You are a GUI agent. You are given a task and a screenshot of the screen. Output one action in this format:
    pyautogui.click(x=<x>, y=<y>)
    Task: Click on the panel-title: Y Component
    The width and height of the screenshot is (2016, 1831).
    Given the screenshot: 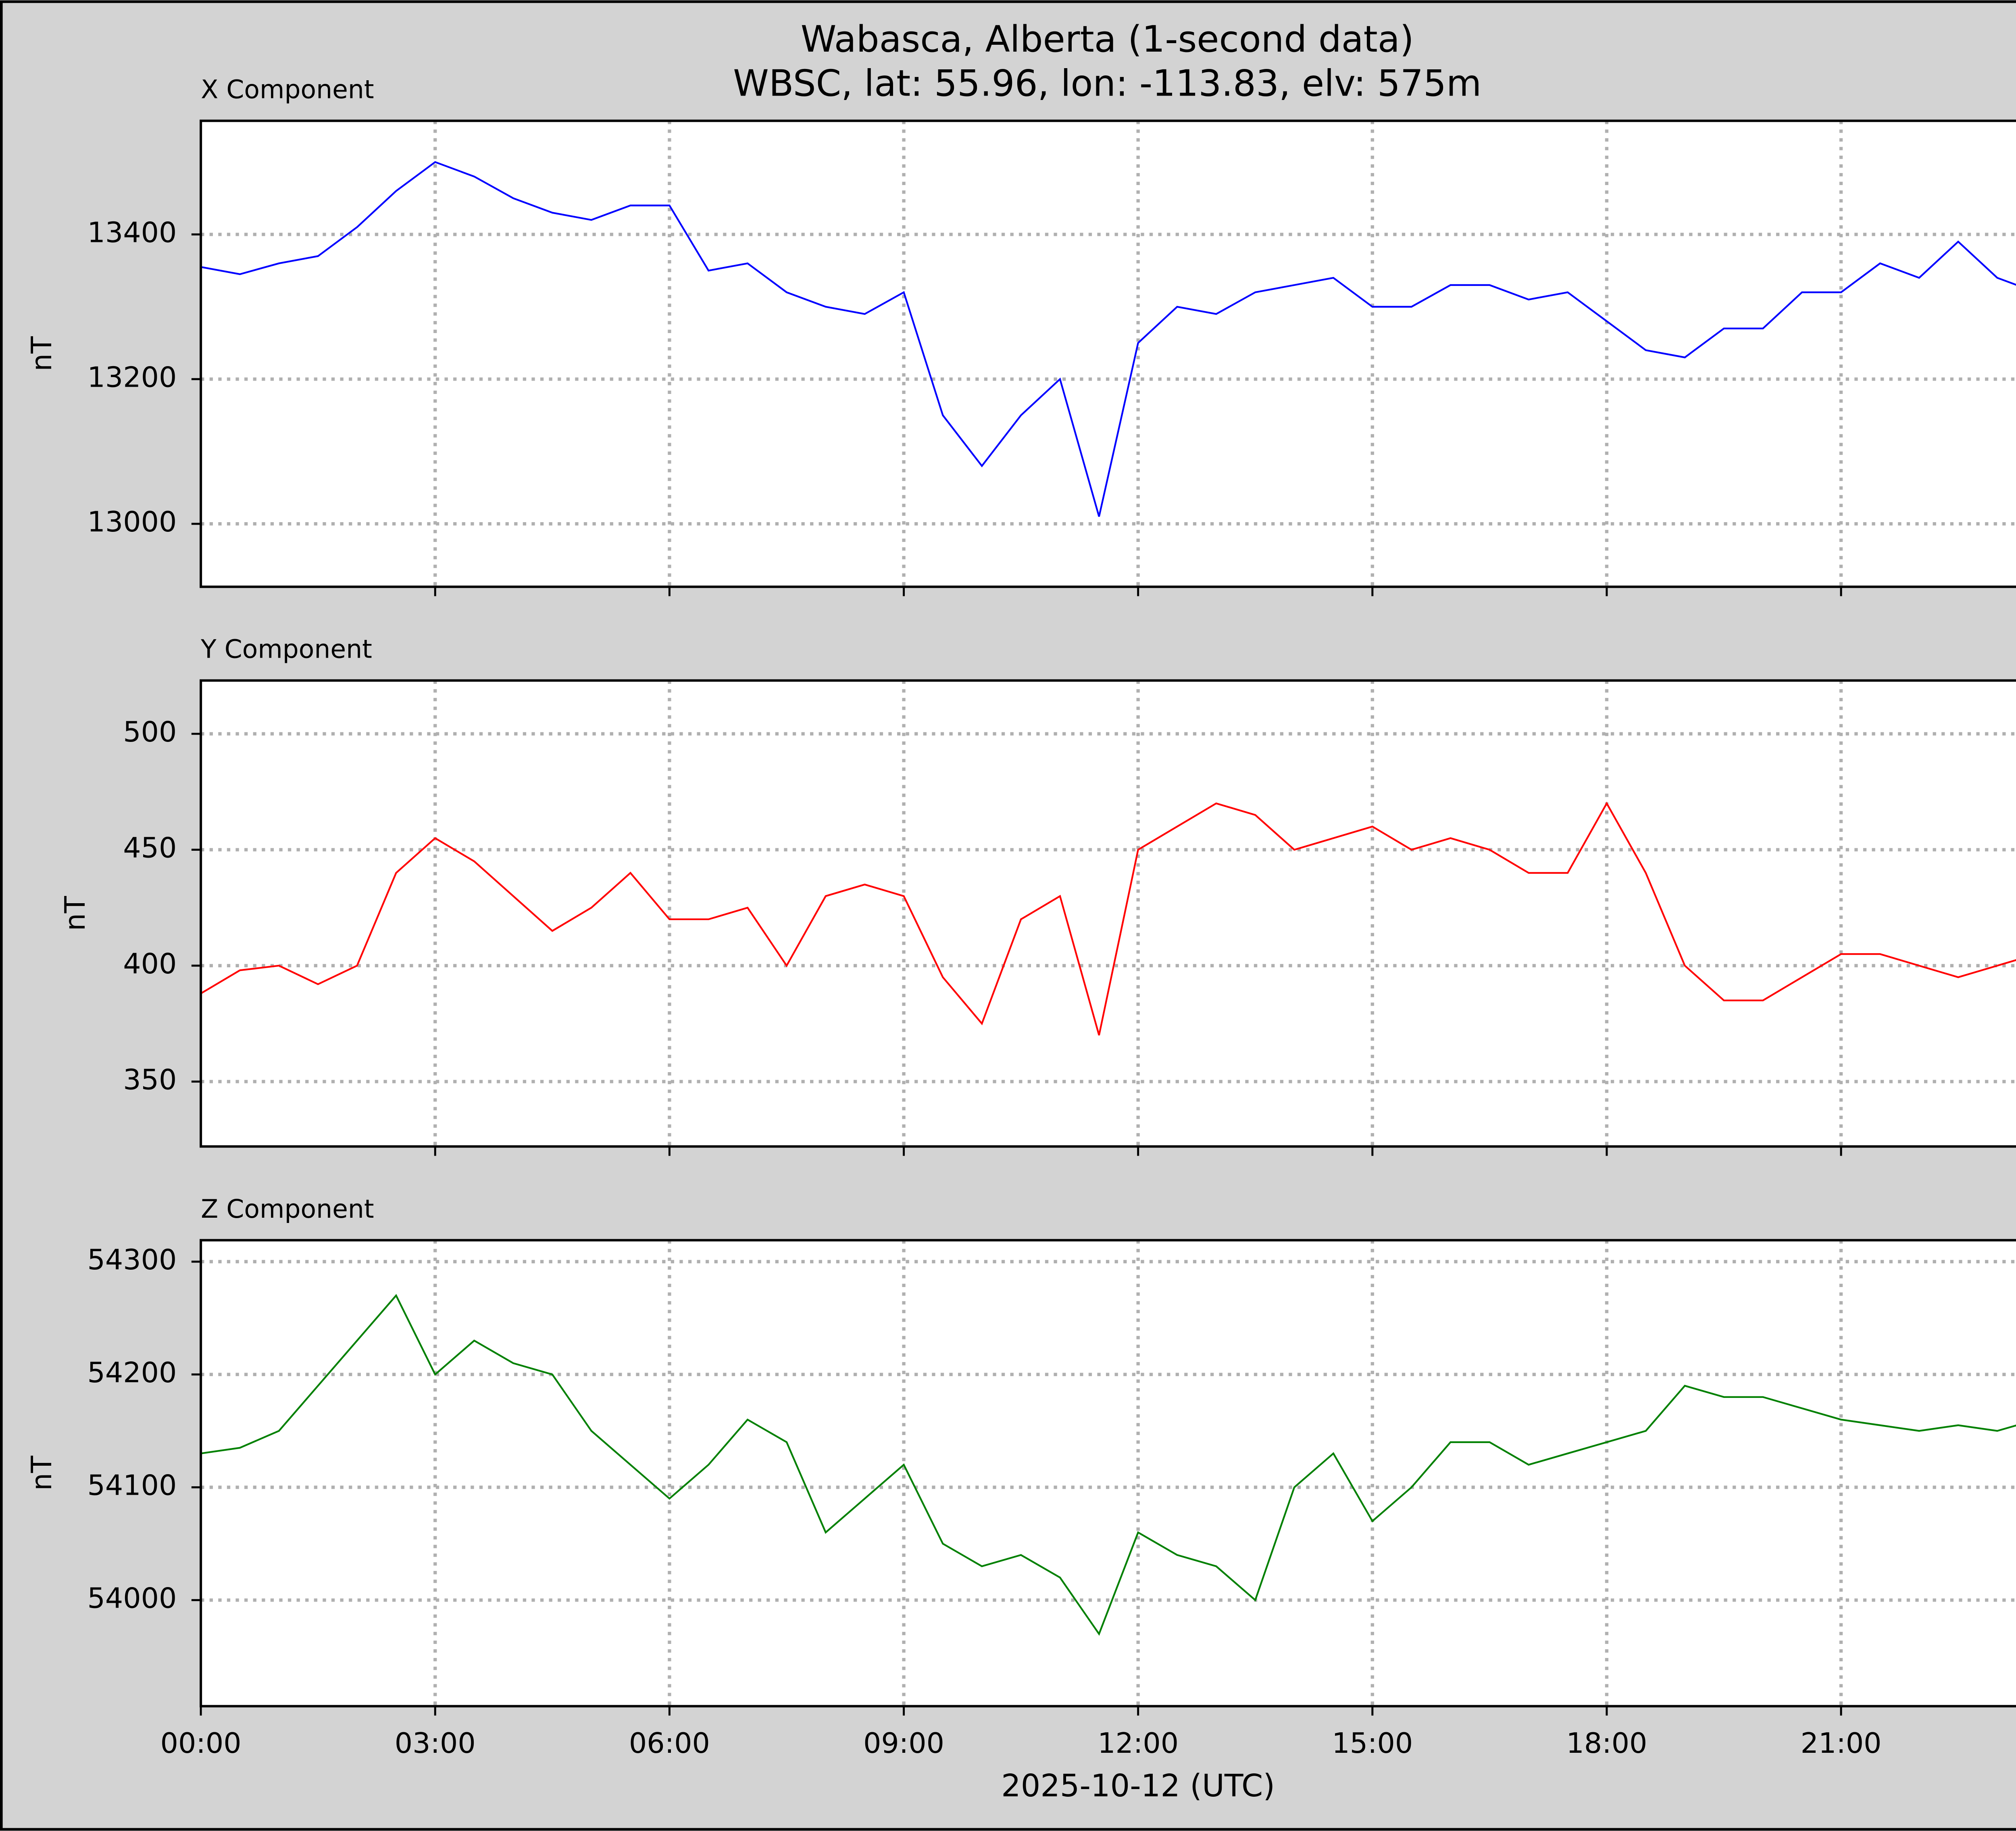 What is the action you would take?
    pyautogui.click(x=286, y=649)
    